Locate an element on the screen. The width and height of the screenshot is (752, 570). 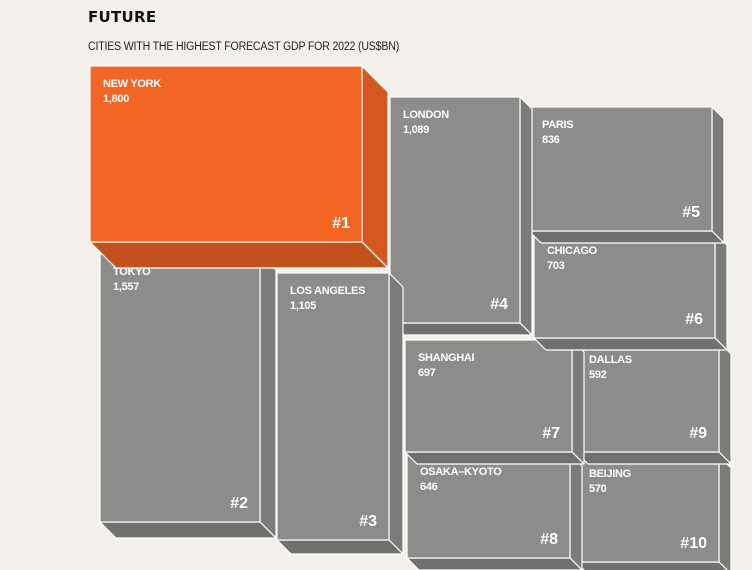
city-name-label: OSAKA–KYOTO is located at coordinates (461, 472).